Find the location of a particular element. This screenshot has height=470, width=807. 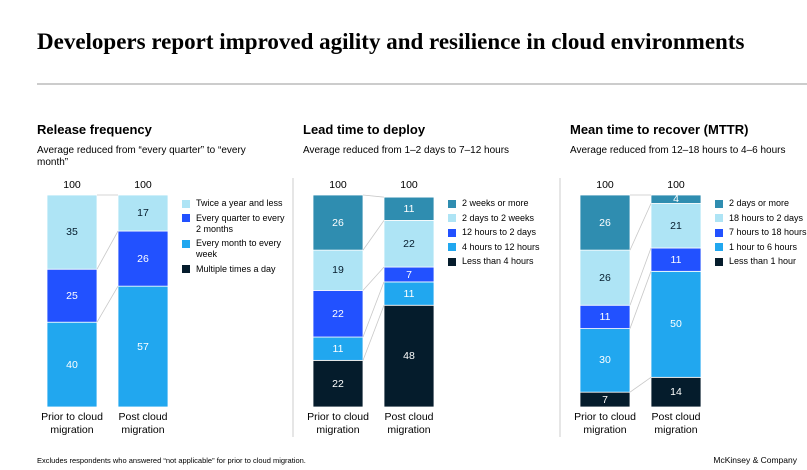

legend-item: 2 weeks or more is located at coordinates (502, 203).